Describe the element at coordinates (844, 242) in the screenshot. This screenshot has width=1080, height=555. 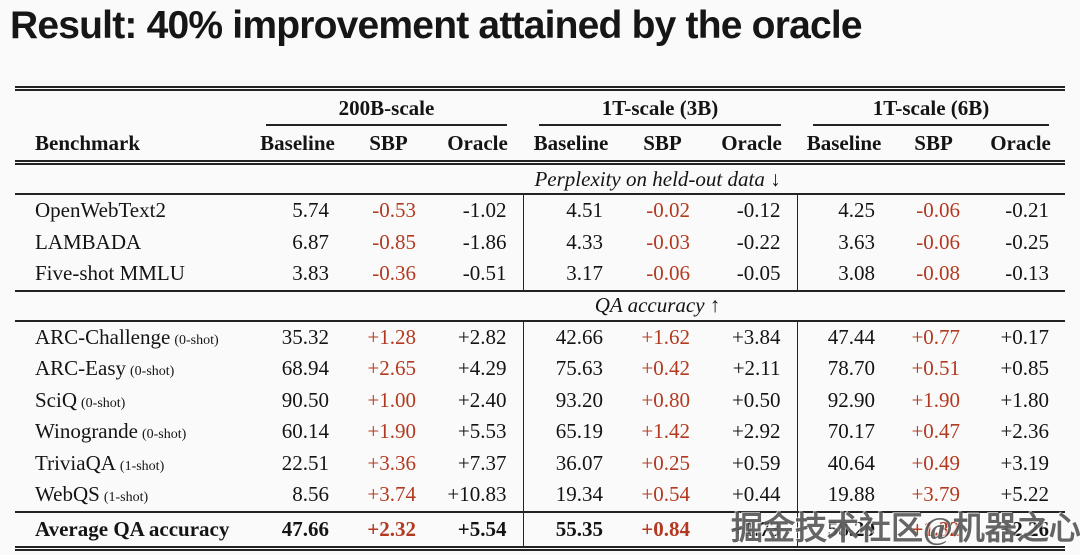
I see `value-cell: 3.63` at that location.